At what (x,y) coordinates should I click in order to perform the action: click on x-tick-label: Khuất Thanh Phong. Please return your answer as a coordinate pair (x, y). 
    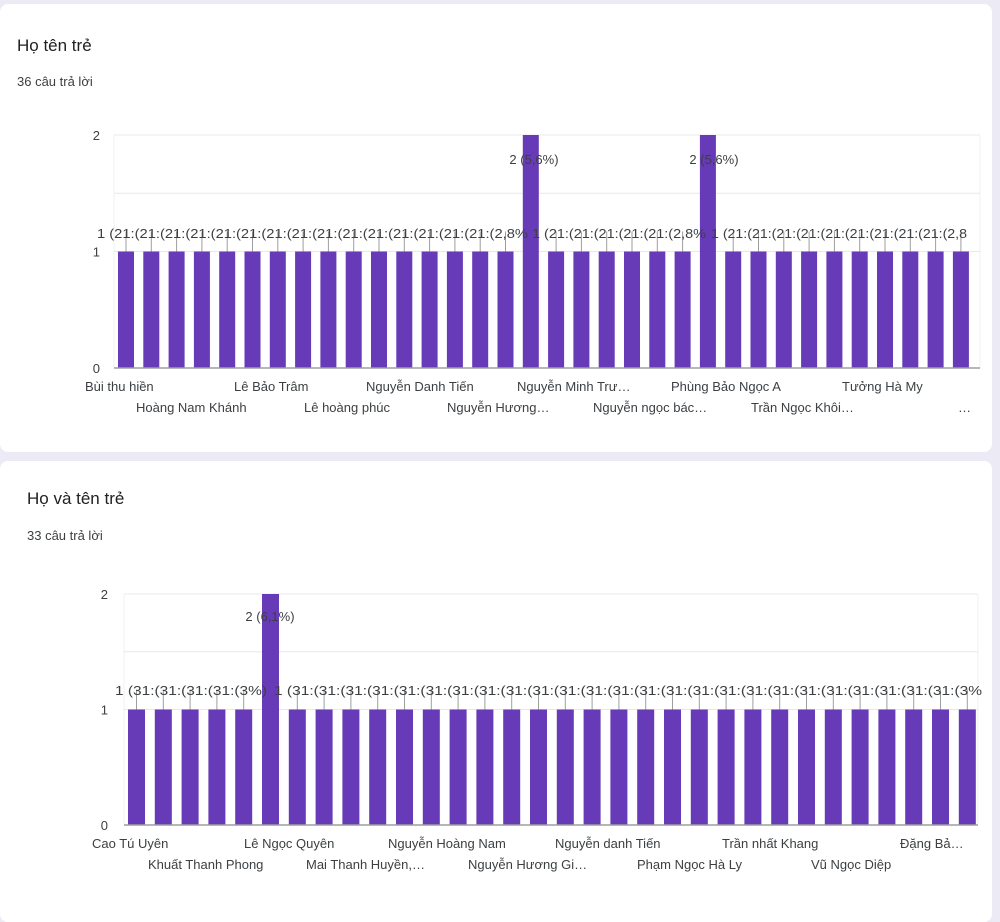
    Looking at the image, I should click on (205, 864).